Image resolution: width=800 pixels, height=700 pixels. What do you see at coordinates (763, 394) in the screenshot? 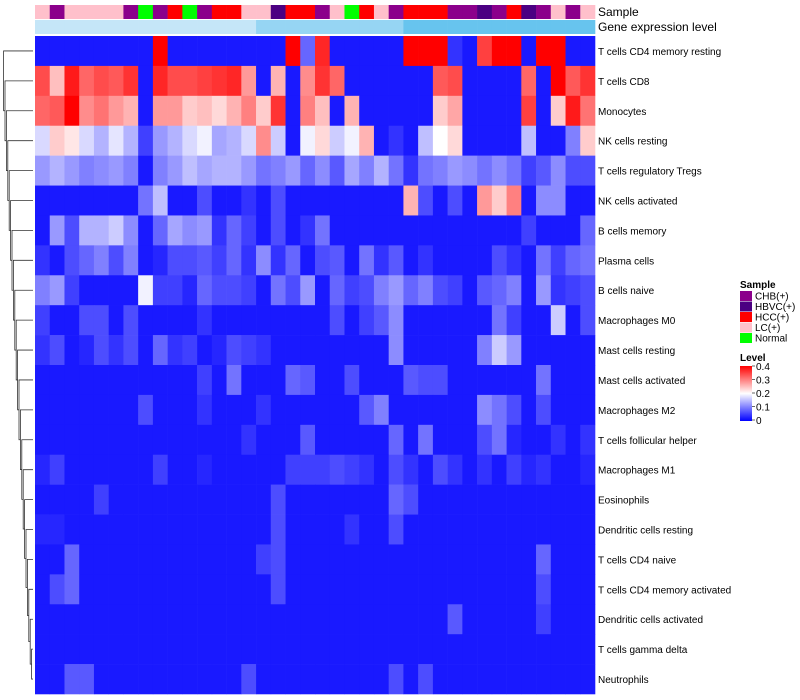
I see `legend-level-tick-label: 0.2` at bounding box center [763, 394].